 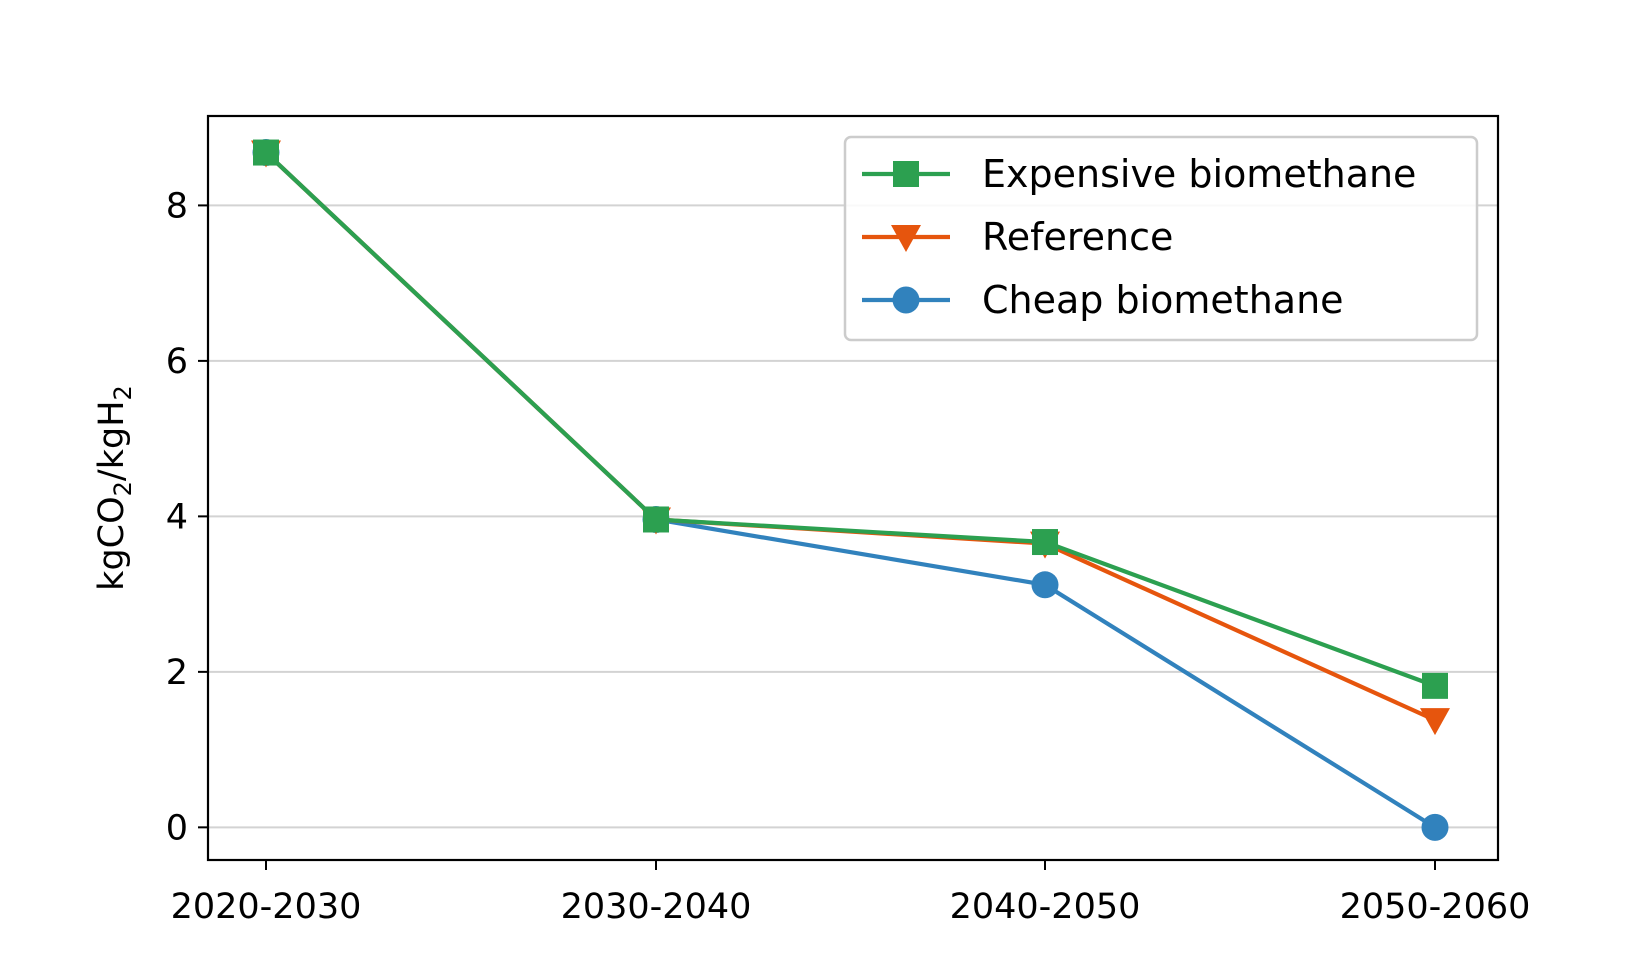 I want to click on y-tick-label: 4, so click(x=177, y=517).